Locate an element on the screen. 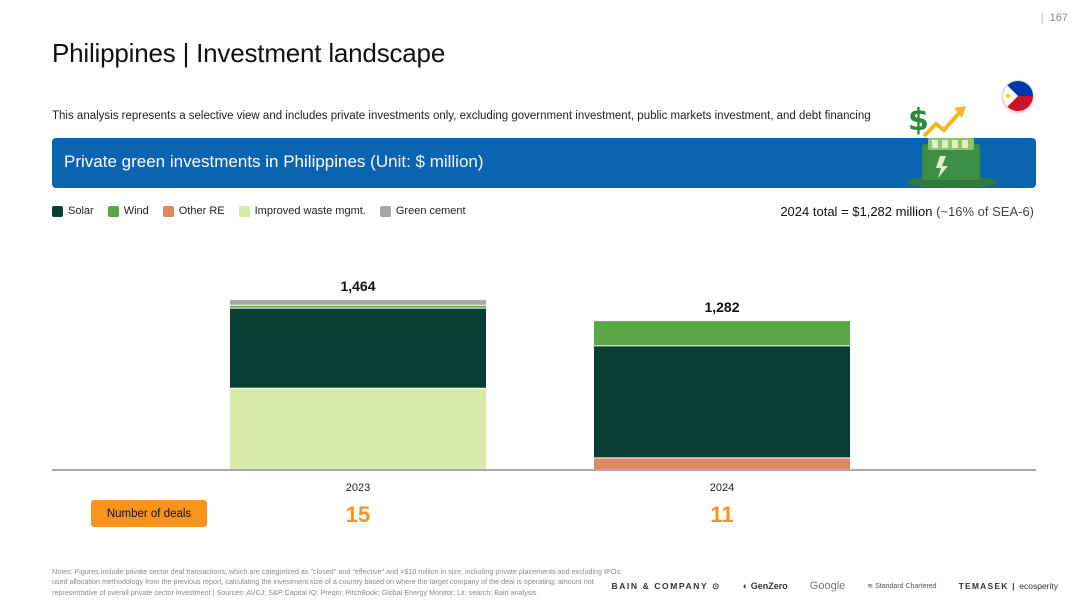 The width and height of the screenshot is (1080, 608). green-investment-illustration-icon: $ is located at coordinates (952, 145).